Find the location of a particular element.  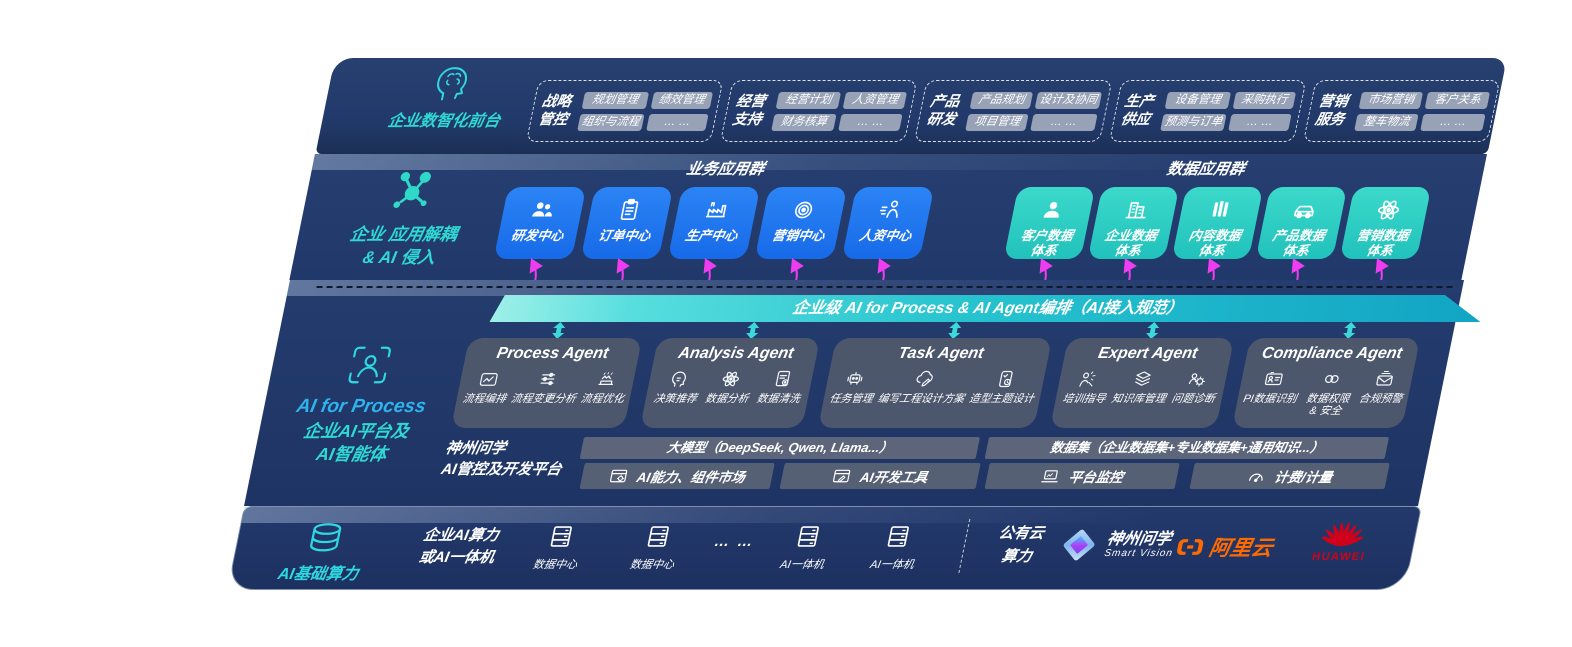

module-chip: 设计及协同 is located at coordinates (1068, 100).